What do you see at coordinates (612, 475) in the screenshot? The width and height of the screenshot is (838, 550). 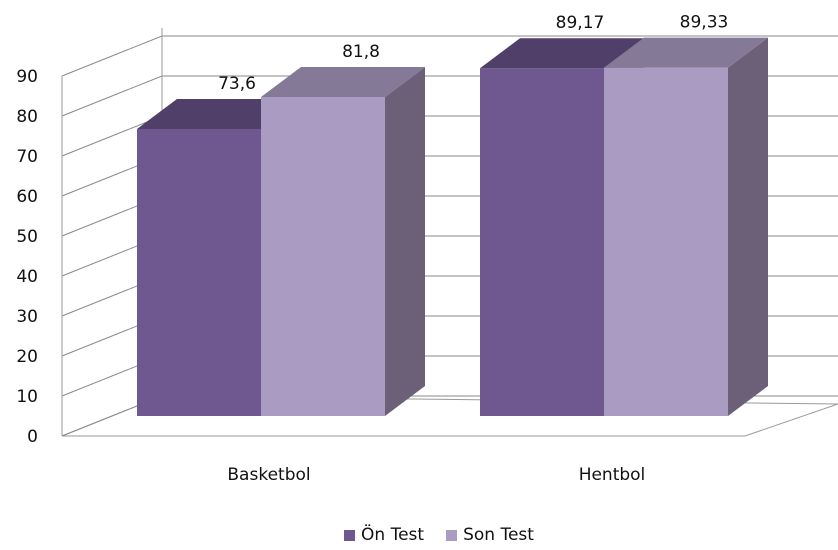 I see `x-tick-label-hentbol: Hentbol` at bounding box center [612, 475].